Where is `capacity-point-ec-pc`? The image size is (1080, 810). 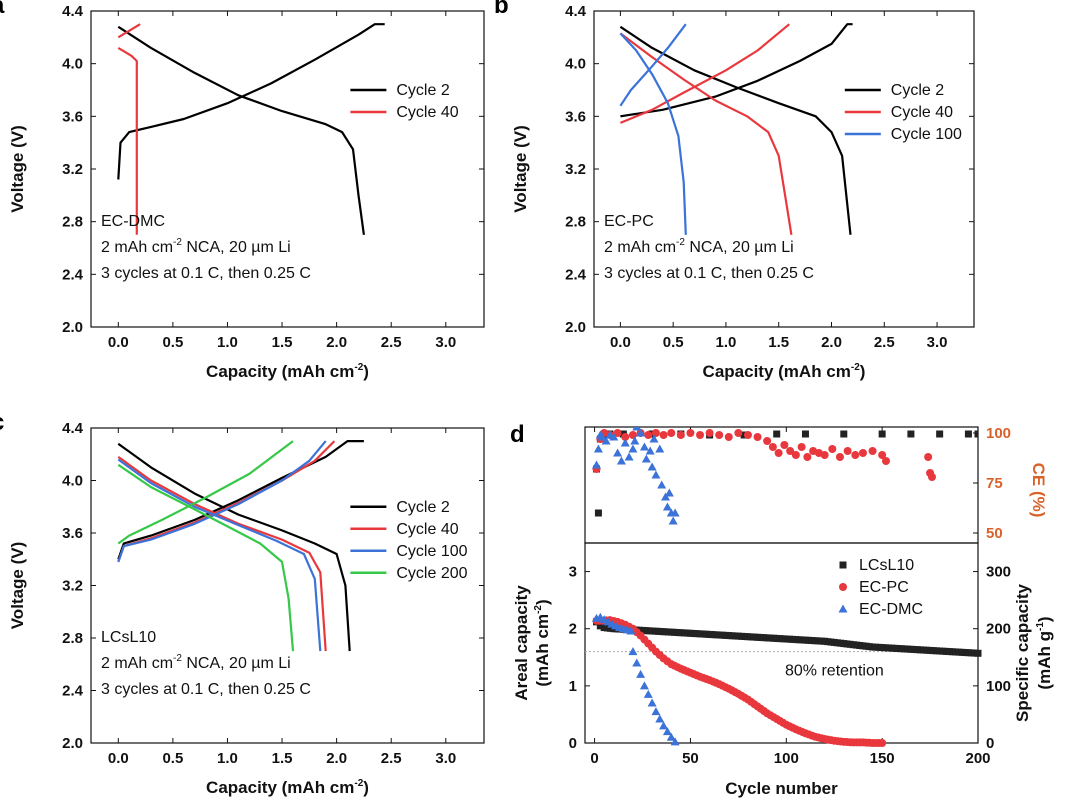 capacity-point-ec-pc is located at coordinates (882, 743).